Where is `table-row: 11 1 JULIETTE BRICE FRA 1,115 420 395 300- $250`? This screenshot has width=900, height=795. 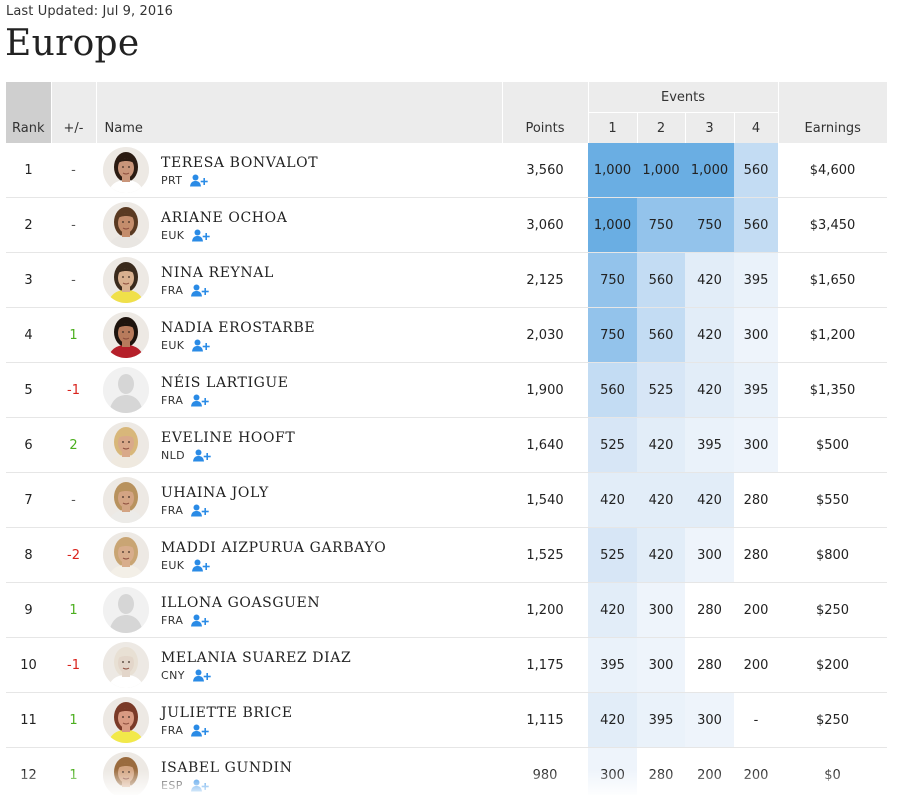 table-row: 11 1 JULIETTE BRICE FRA 1,115 420 395 300- $250 is located at coordinates (447, 720).